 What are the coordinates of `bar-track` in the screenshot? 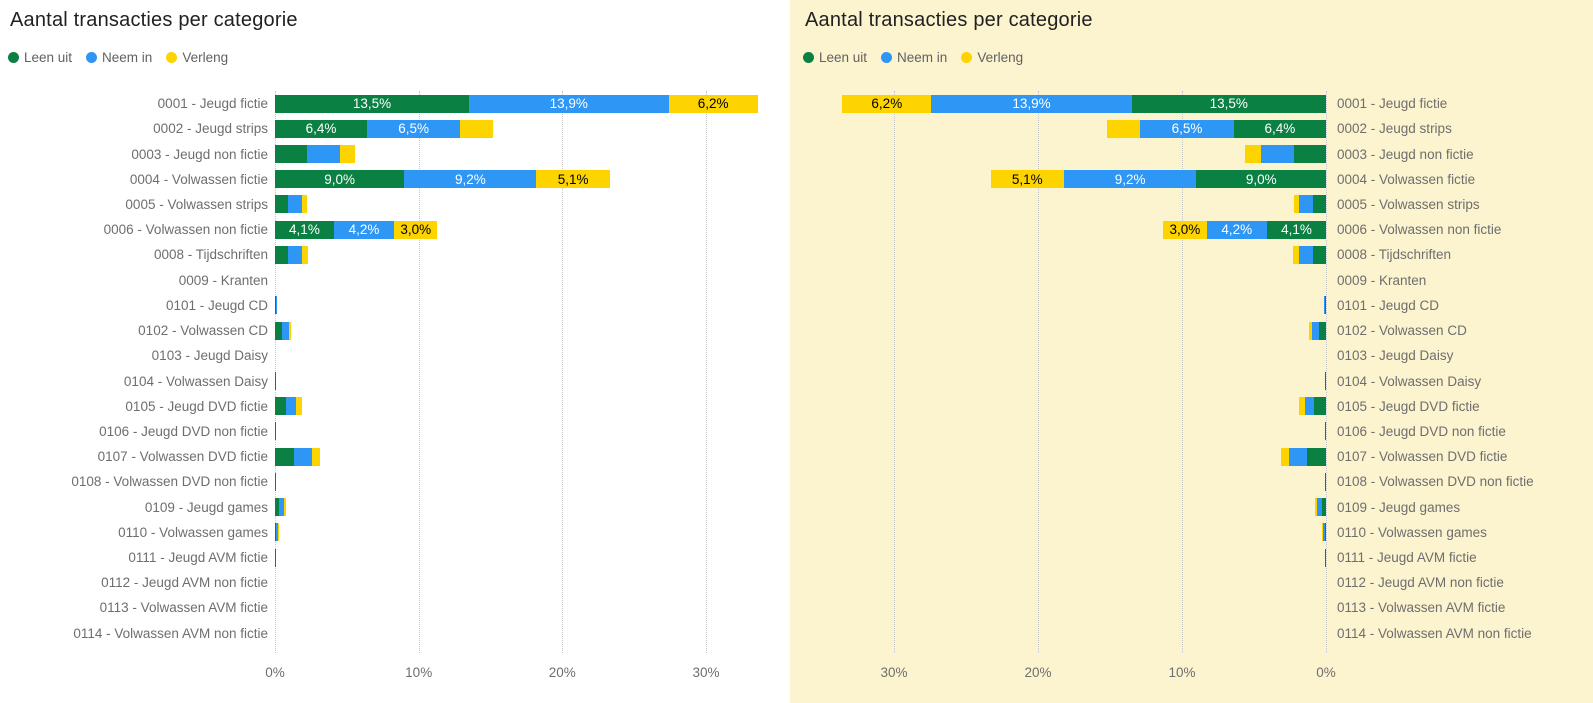 It's located at (531, 608).